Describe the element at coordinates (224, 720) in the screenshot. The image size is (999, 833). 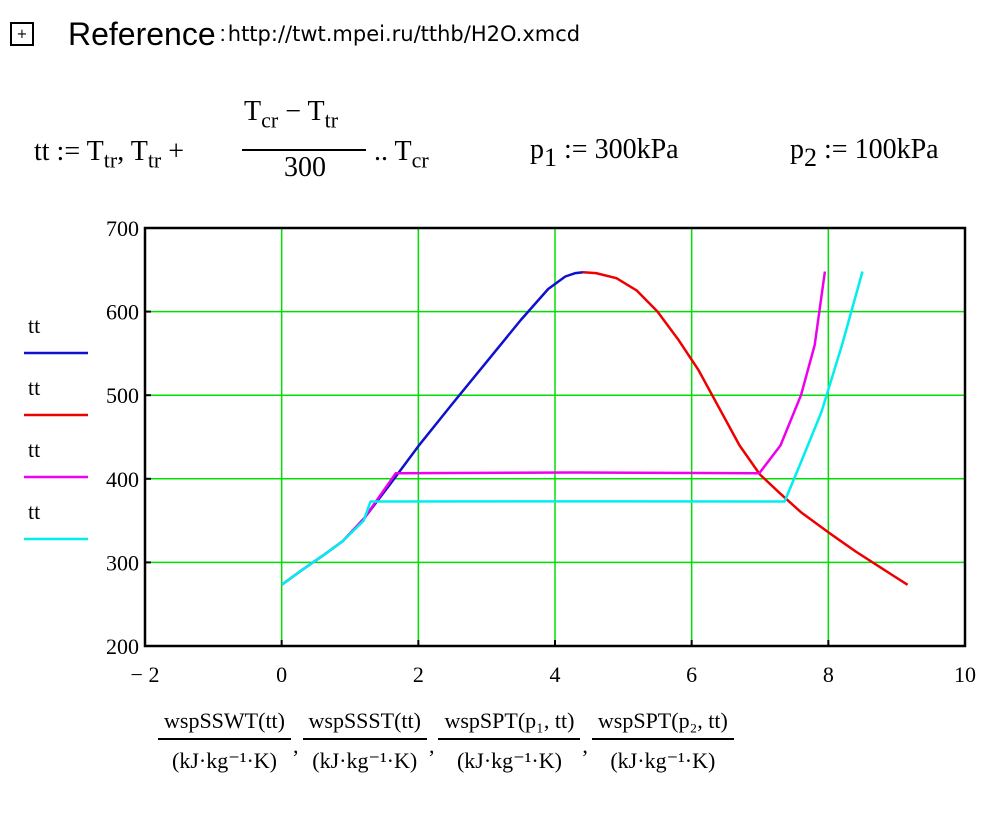
I see `x-axis-numerator-1: wspSSWT(tt)` at that location.